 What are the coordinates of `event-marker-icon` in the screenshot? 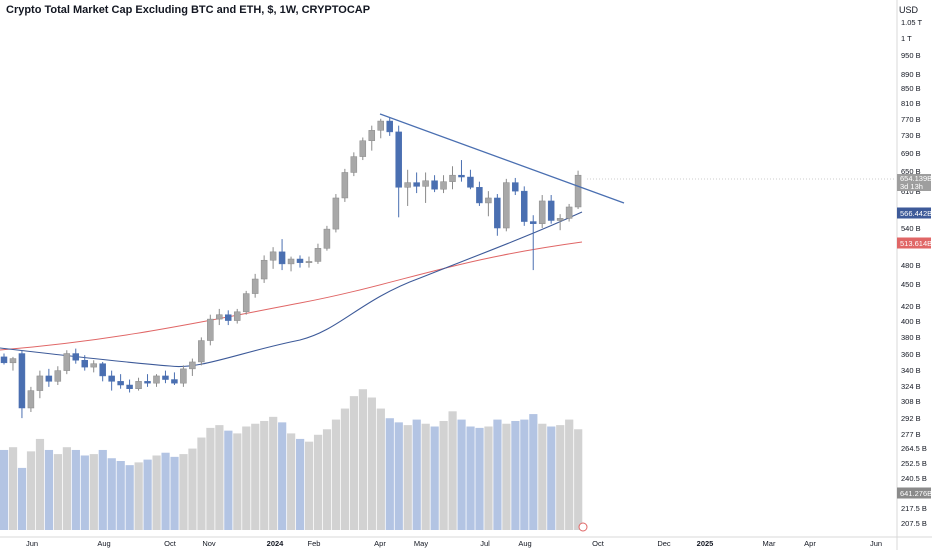 It's located at (583, 527).